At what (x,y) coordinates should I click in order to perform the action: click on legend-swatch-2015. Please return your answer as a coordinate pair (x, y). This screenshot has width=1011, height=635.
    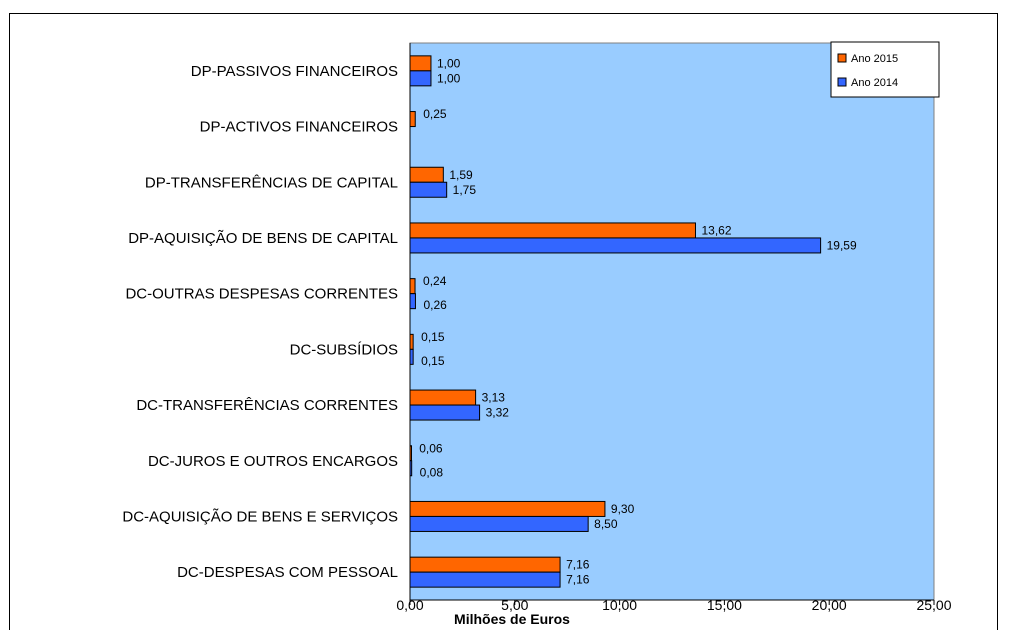
    Looking at the image, I should click on (842, 58).